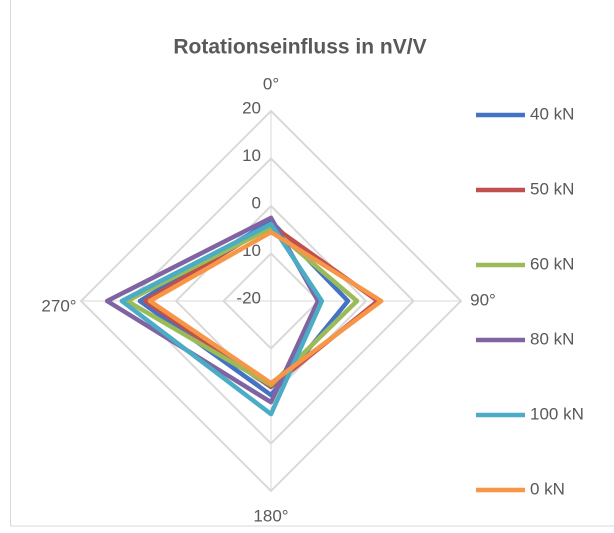 The image size is (614, 533). Describe the element at coordinates (547, 488) in the screenshot. I see `legend-label: 0 kN` at that location.